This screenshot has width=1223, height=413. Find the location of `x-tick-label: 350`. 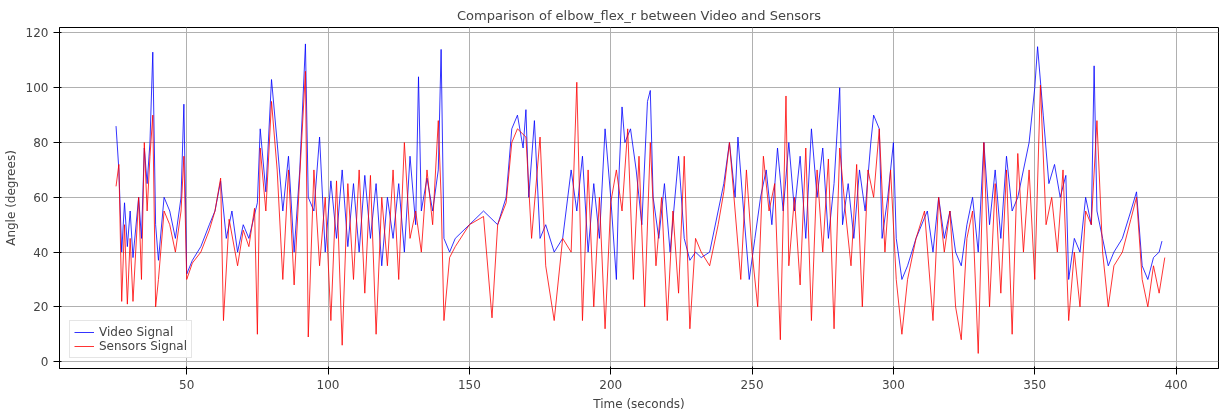

x-tick-label: 350 is located at coordinates (1035, 384).